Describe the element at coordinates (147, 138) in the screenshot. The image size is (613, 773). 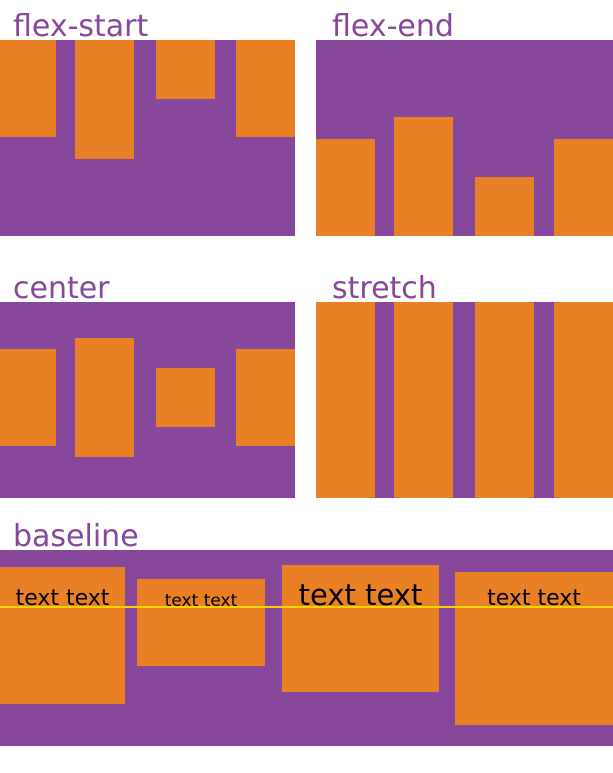
I see `panel-flex-start` at that location.